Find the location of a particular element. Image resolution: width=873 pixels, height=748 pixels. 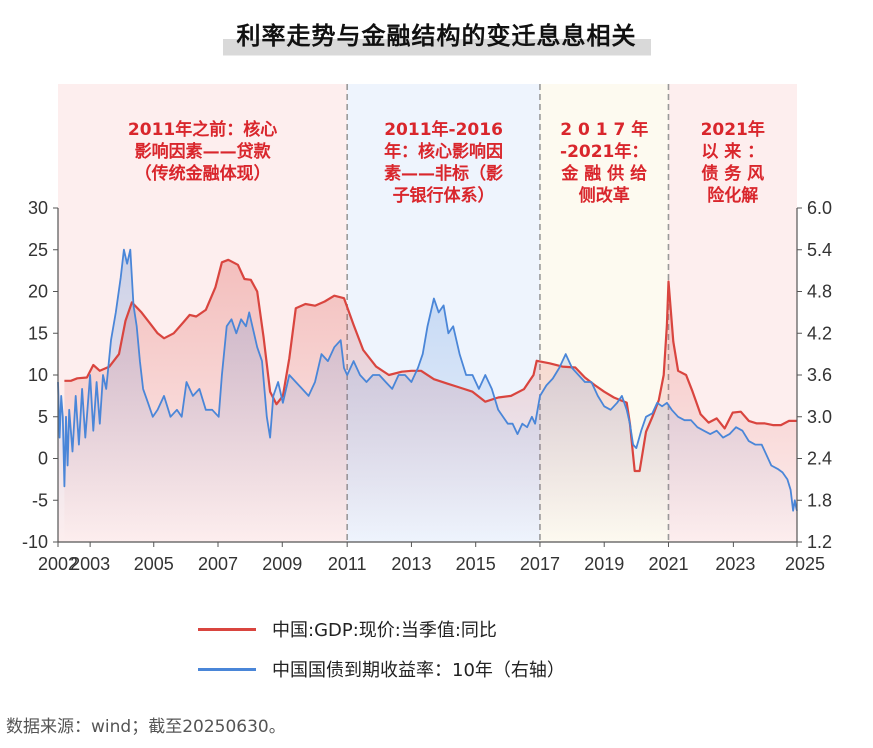

y-left-tick-label: 5 is located at coordinates (43, 417).